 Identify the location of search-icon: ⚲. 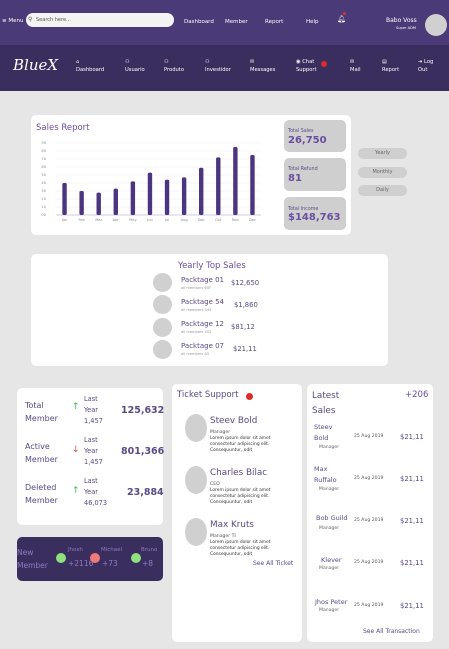
(30, 19).